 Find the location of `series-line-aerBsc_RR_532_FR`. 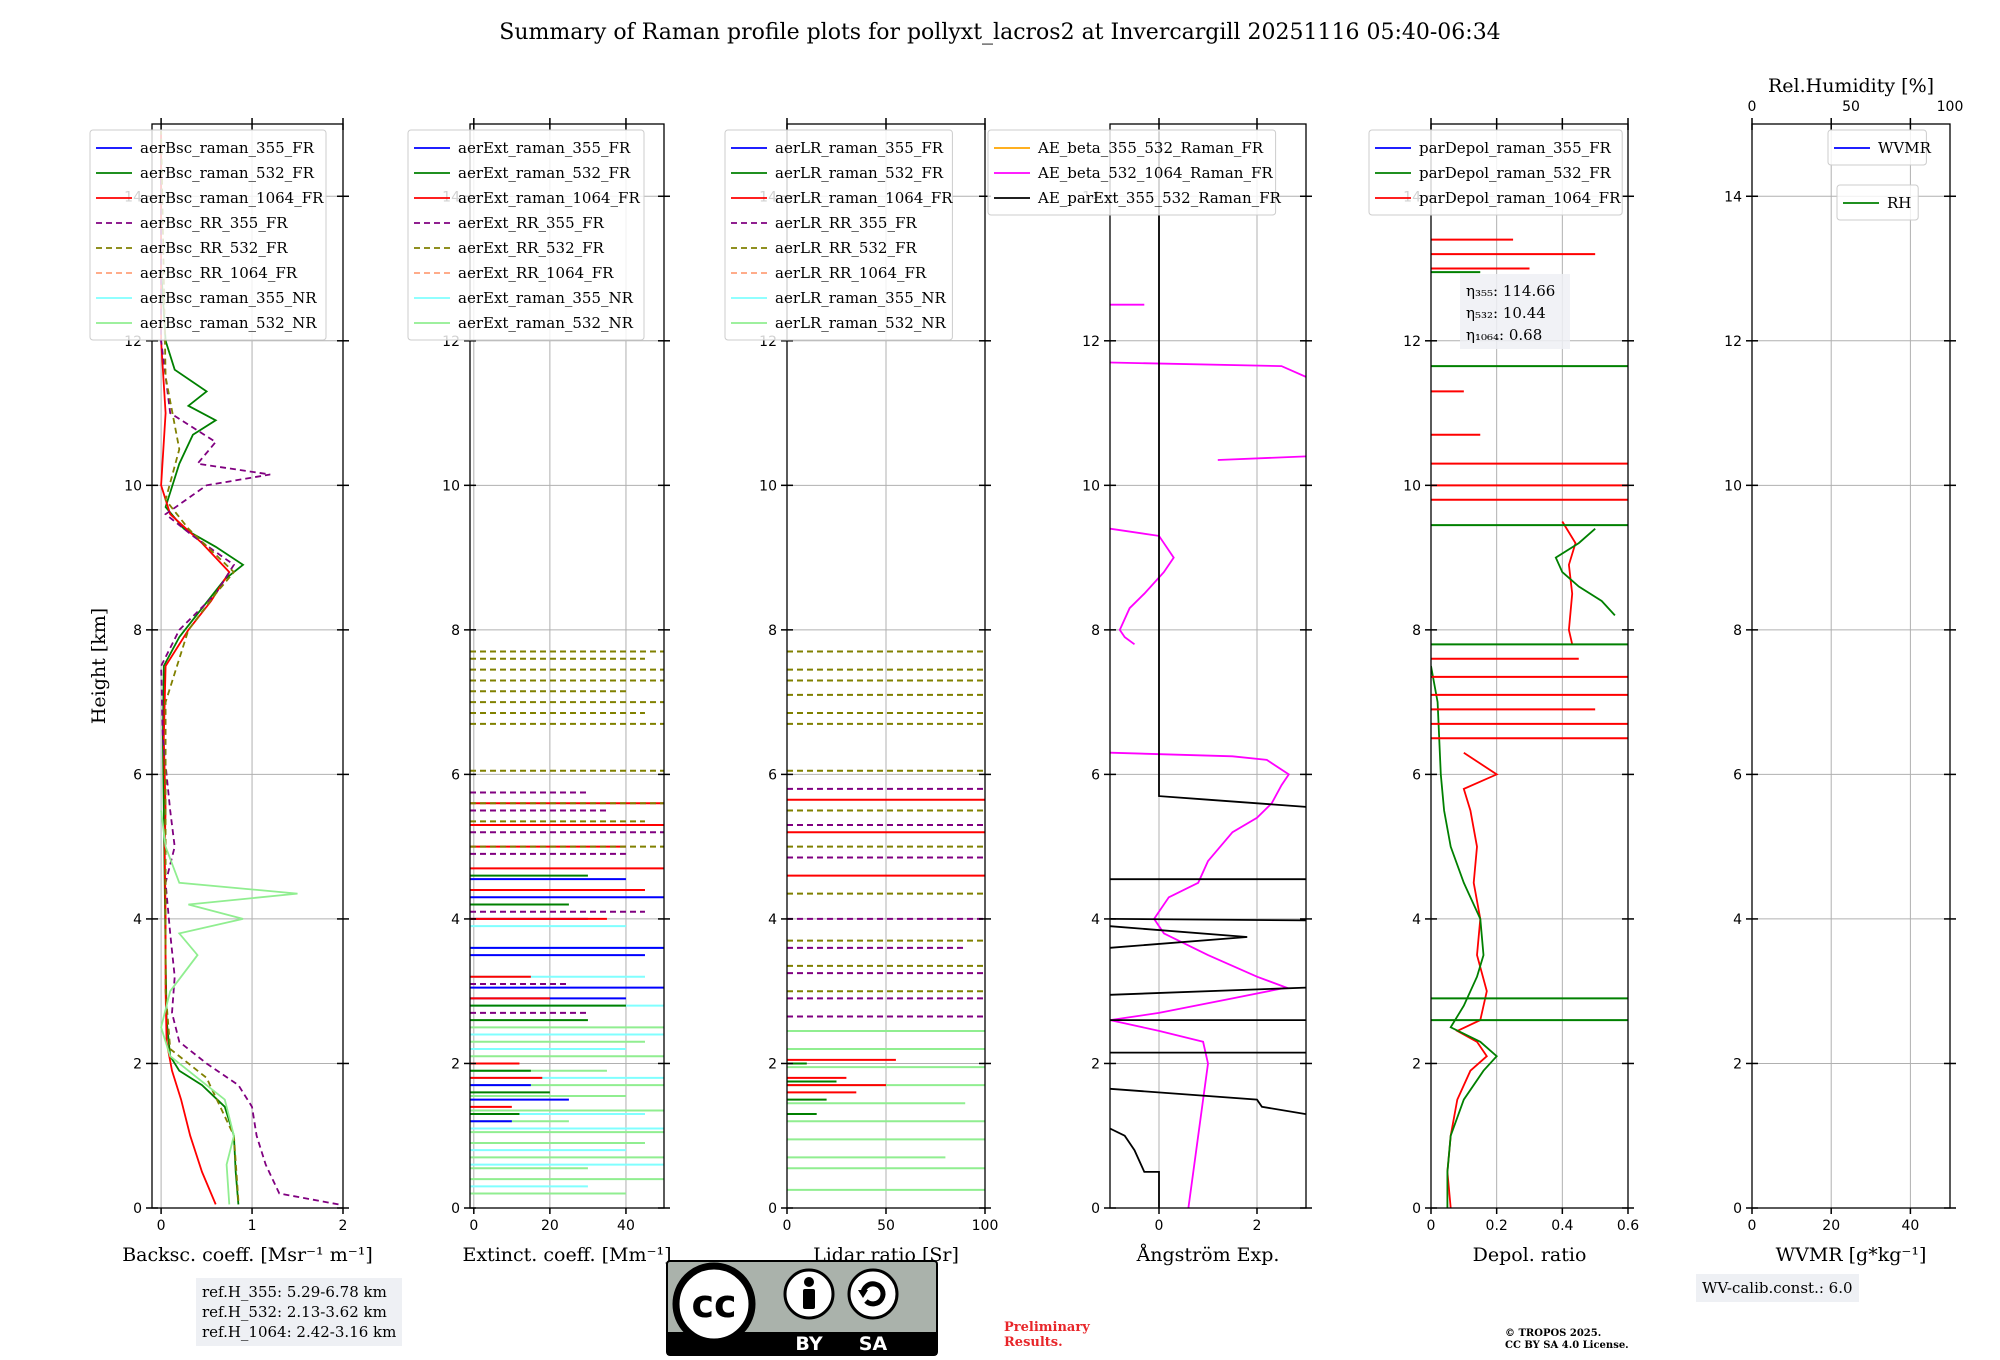

series-line-aerBsc_RR_532_FR is located at coordinates (200, 666).